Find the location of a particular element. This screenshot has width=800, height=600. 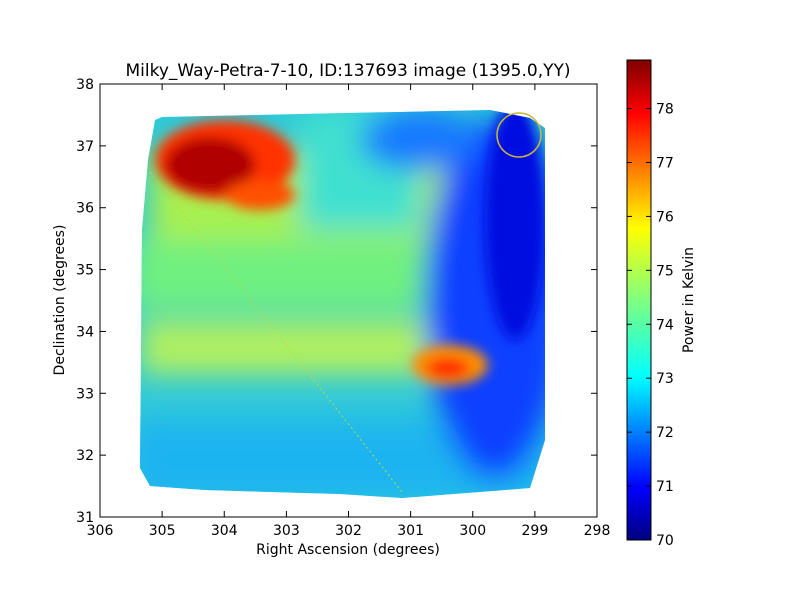

colorbar is located at coordinates (639, 300).